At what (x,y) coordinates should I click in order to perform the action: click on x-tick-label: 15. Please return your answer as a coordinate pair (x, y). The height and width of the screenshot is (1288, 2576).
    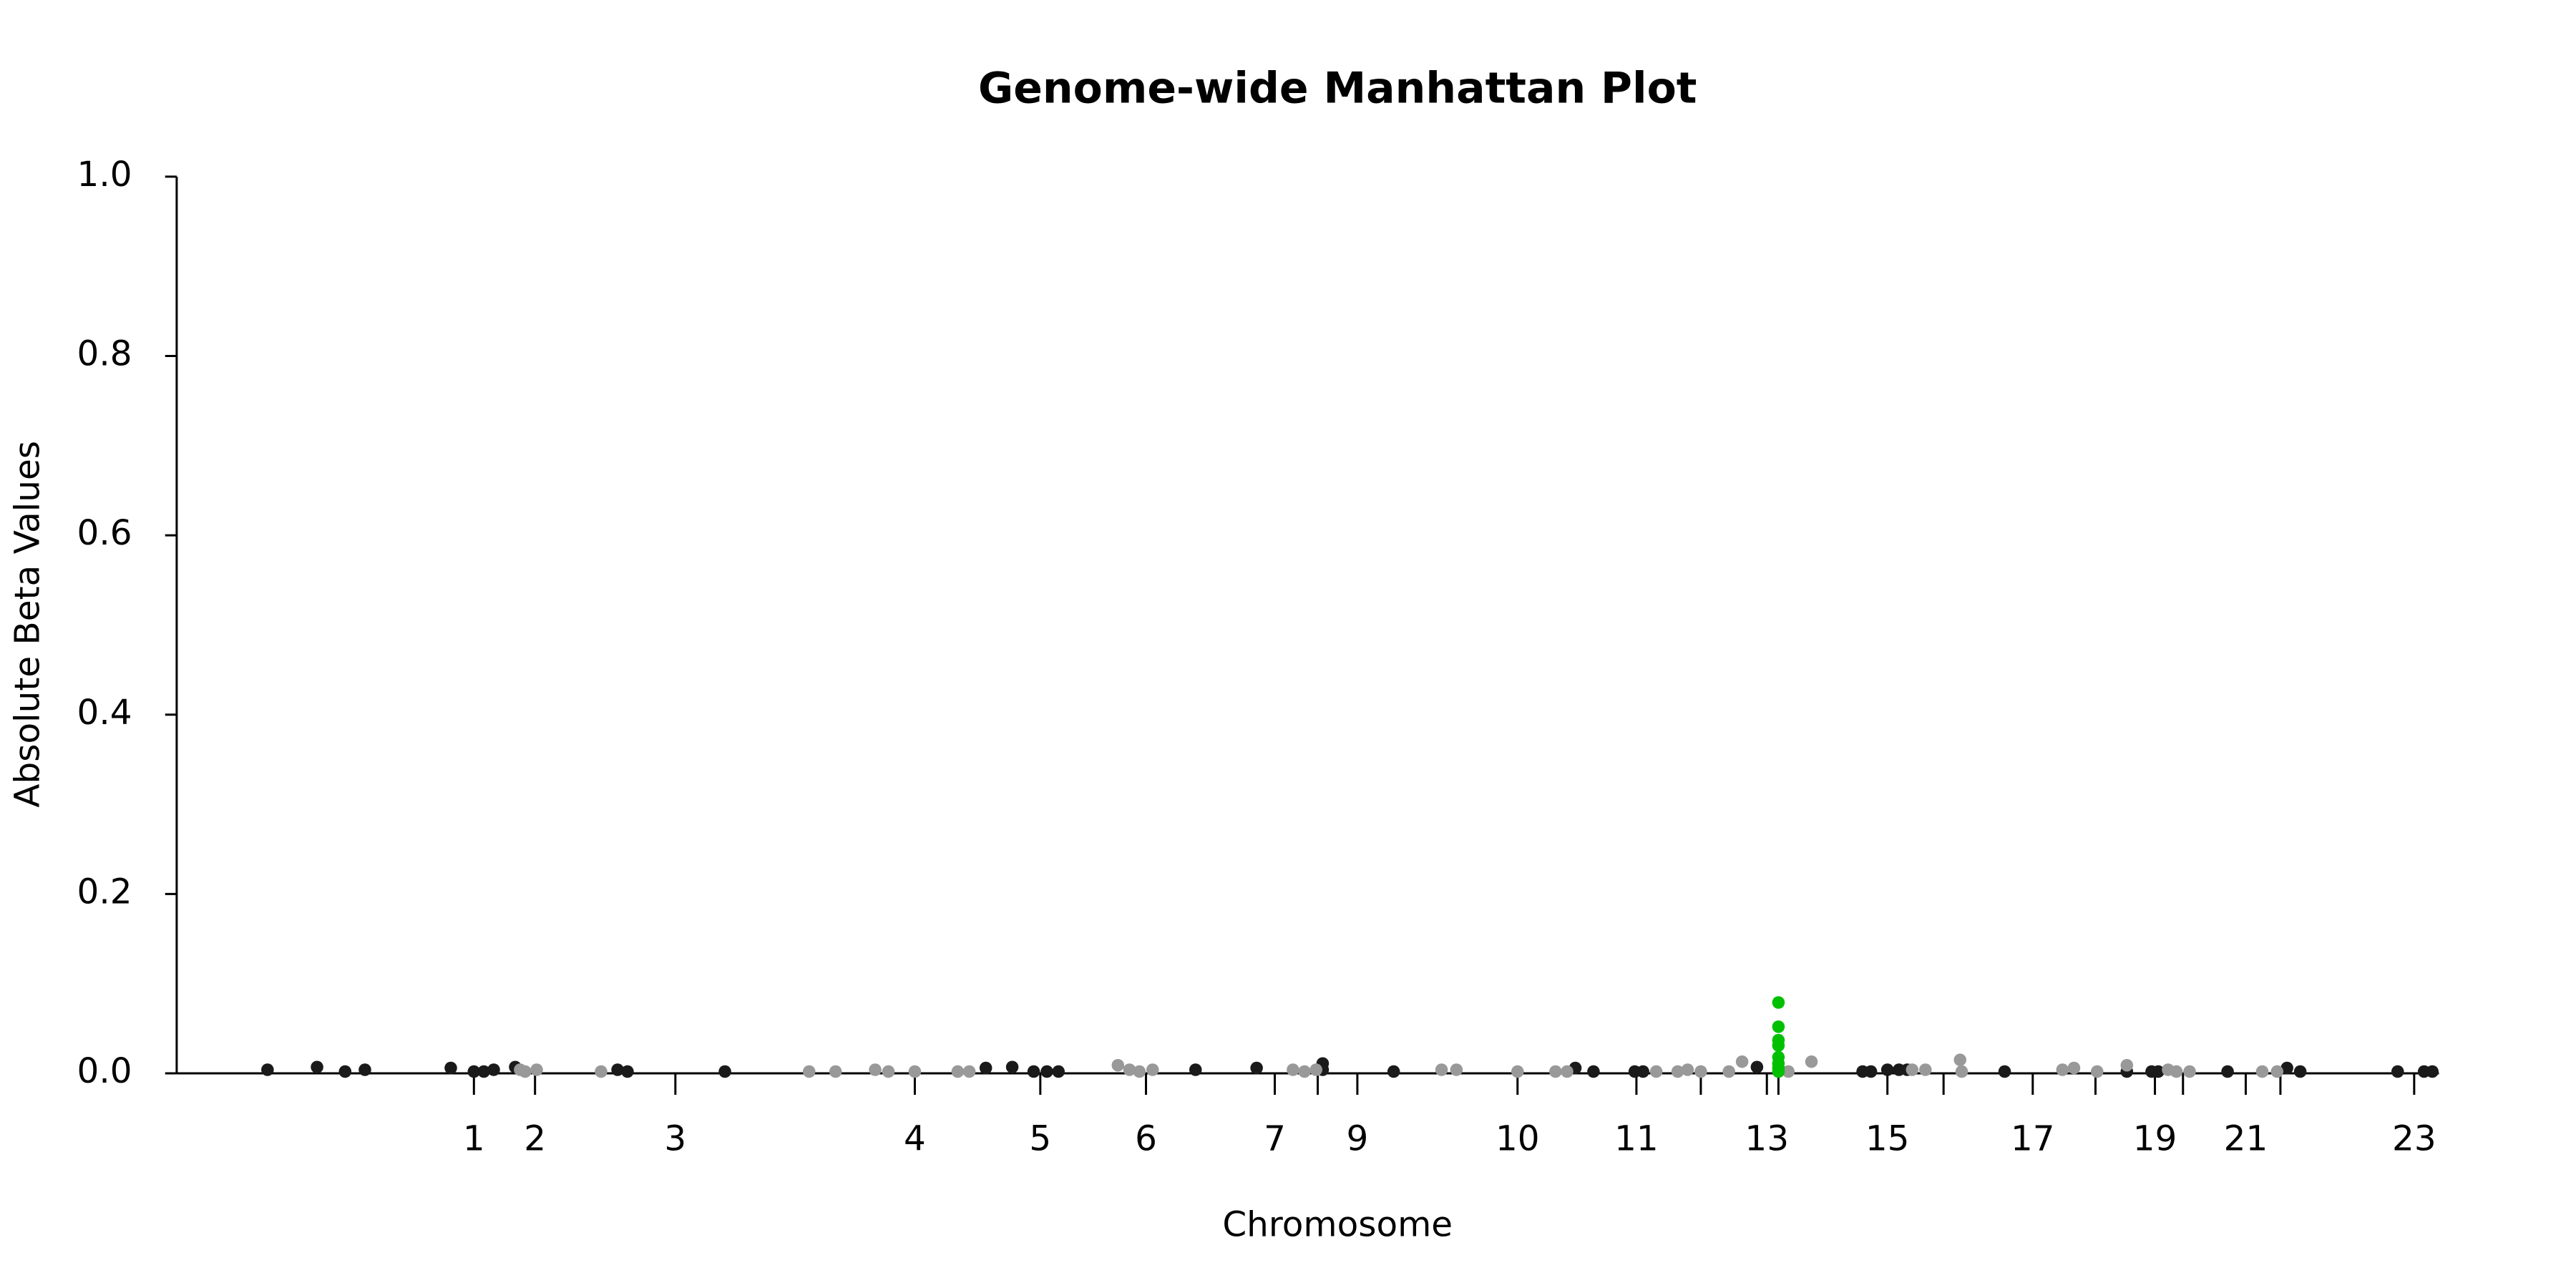
    Looking at the image, I should click on (1887, 1139).